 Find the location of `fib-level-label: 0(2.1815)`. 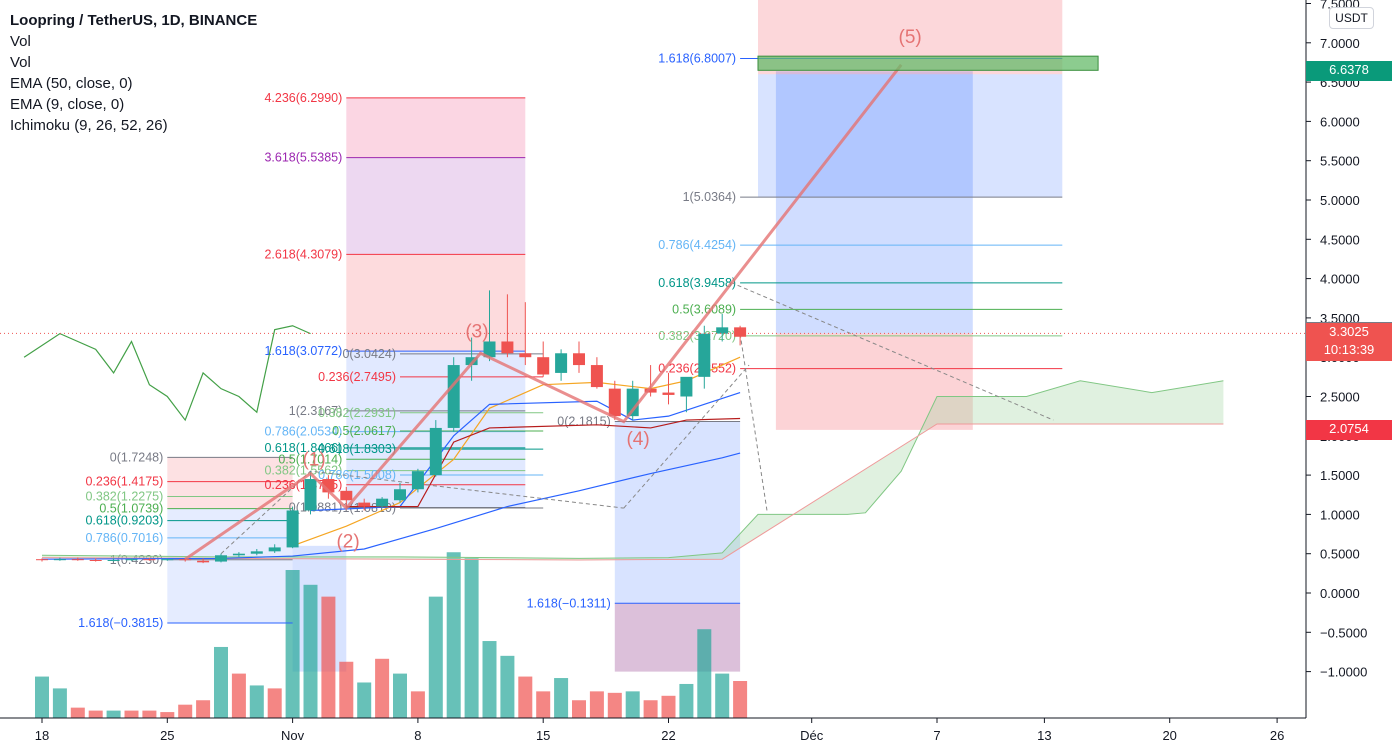

fib-level-label: 0(2.1815) is located at coordinates (584, 422).